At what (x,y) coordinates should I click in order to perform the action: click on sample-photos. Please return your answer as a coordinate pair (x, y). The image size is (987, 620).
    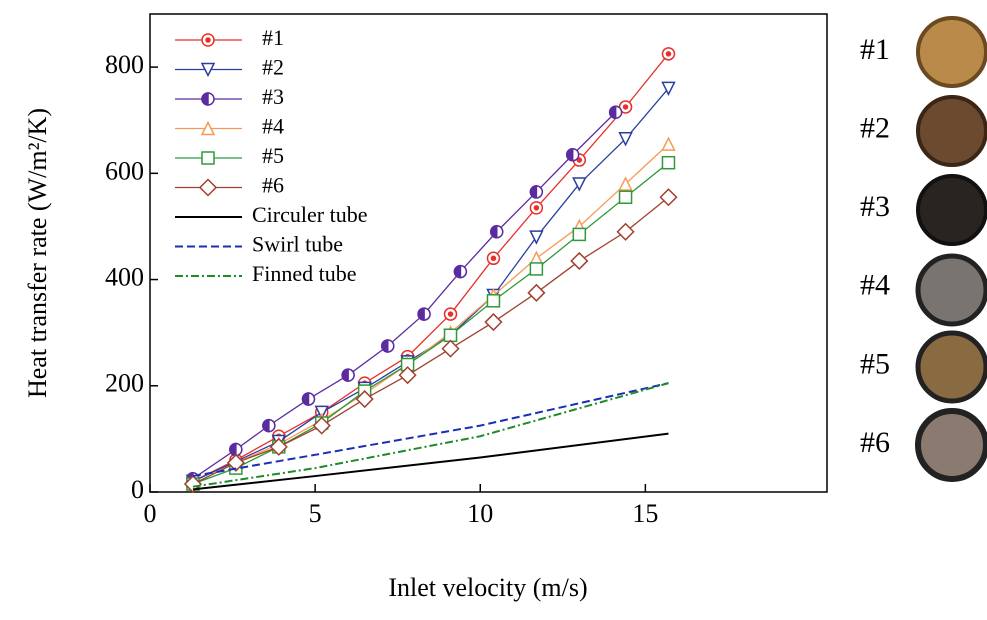
    Looking at the image, I should click on (951, 249).